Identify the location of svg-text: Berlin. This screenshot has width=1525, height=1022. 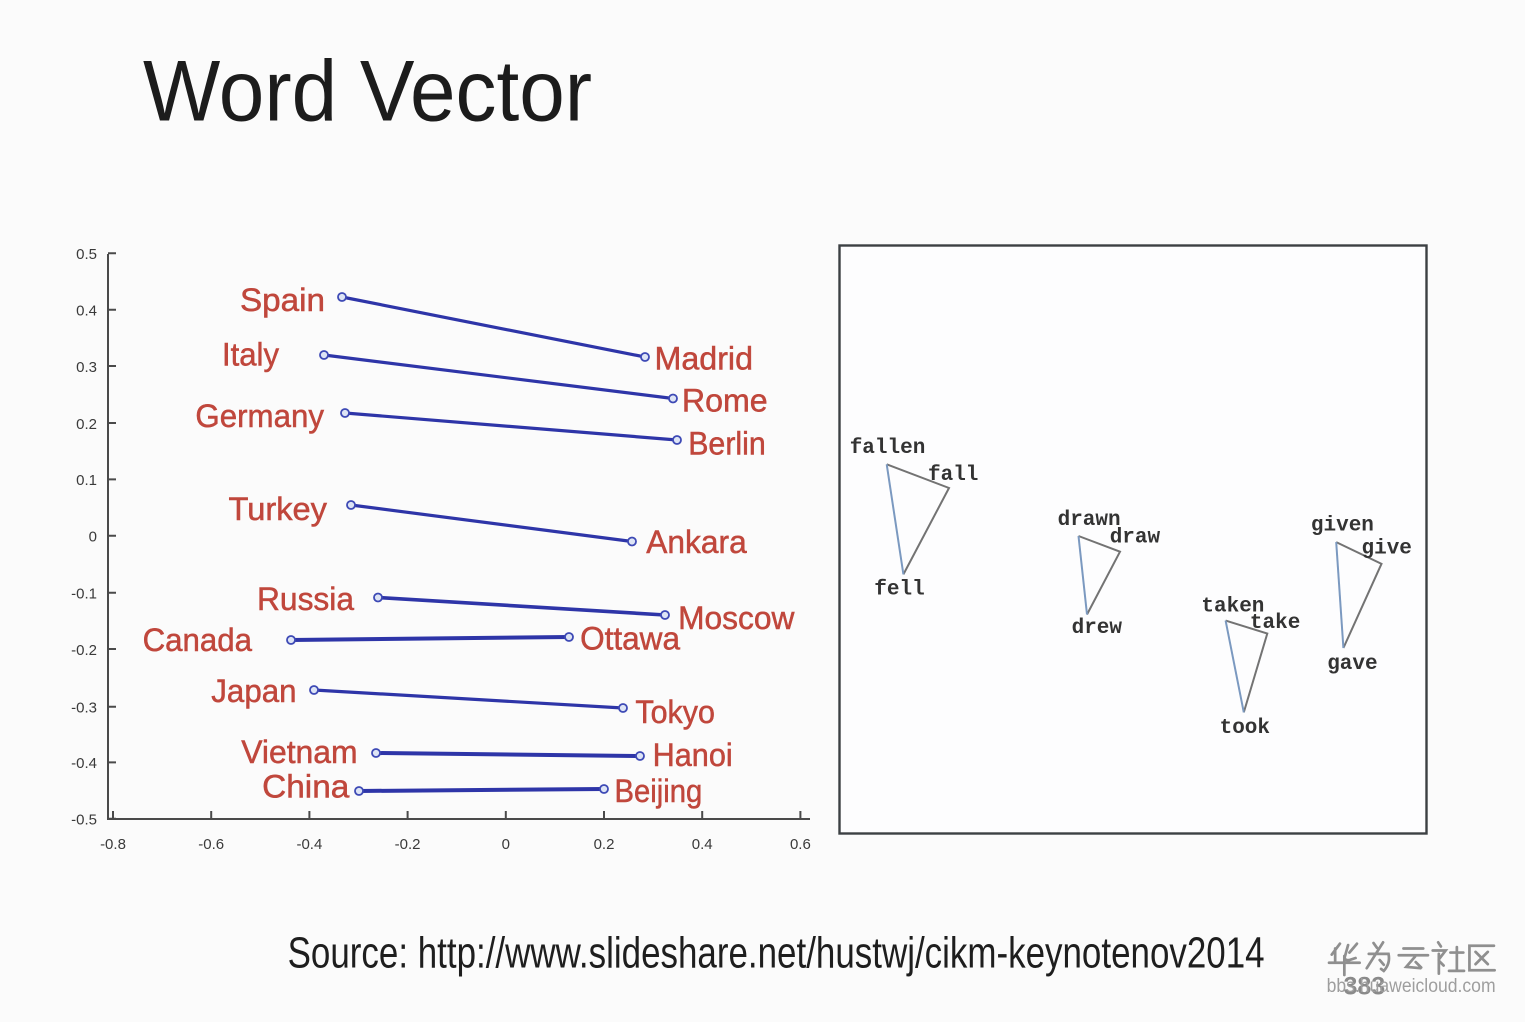
(727, 443).